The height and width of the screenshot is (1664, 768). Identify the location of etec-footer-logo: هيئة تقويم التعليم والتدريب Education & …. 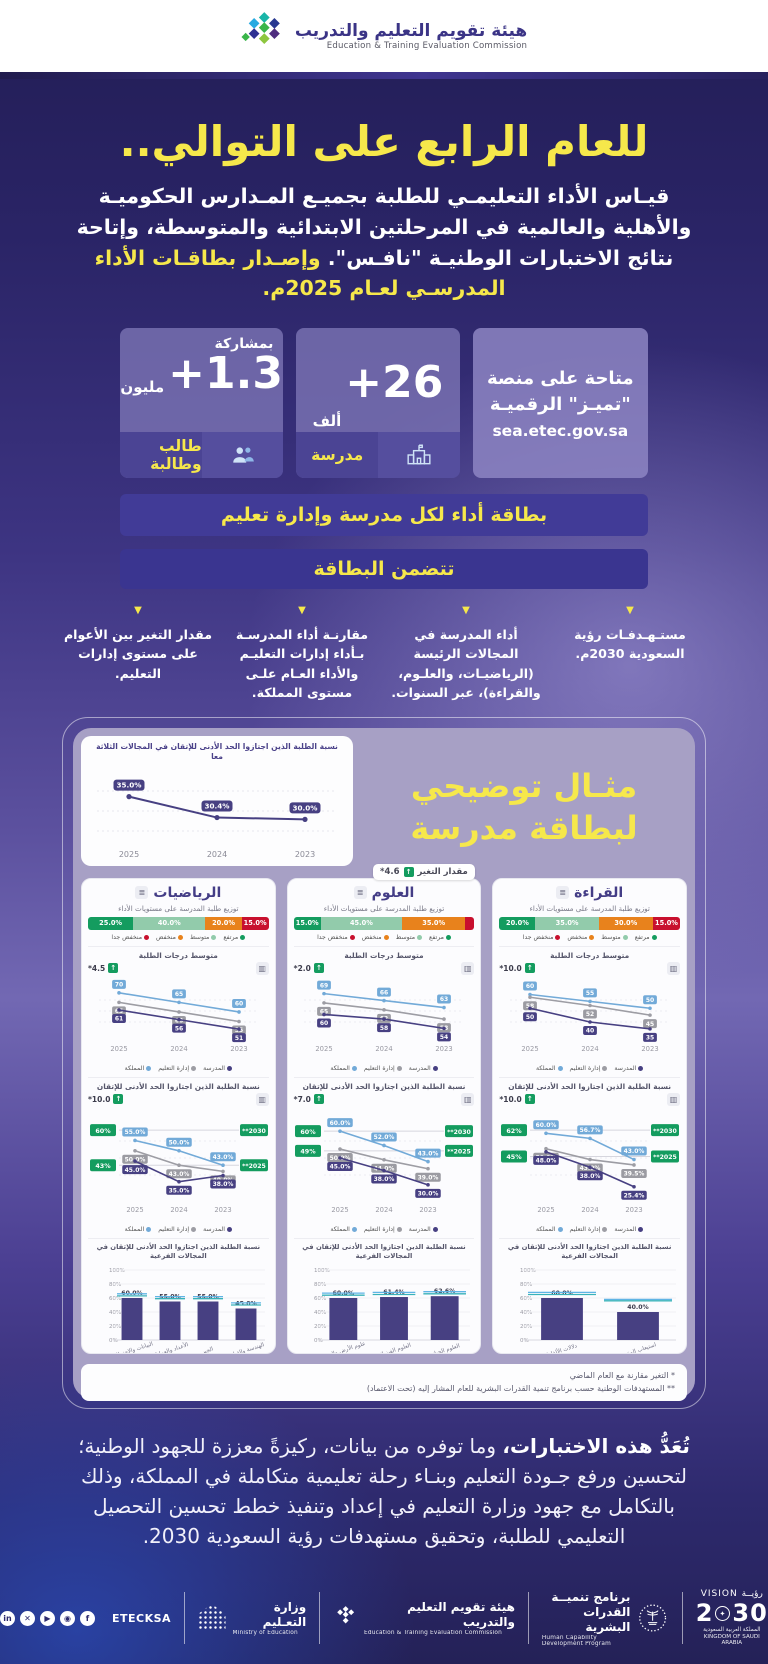
(424, 1618).